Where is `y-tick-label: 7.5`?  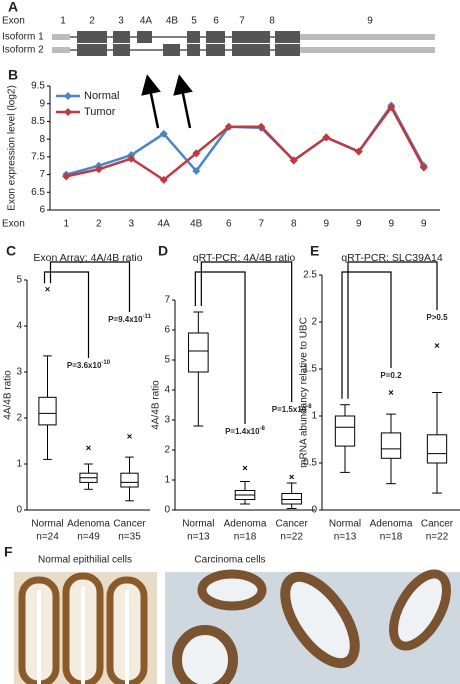 y-tick-label: 7.5 is located at coordinates (38, 156).